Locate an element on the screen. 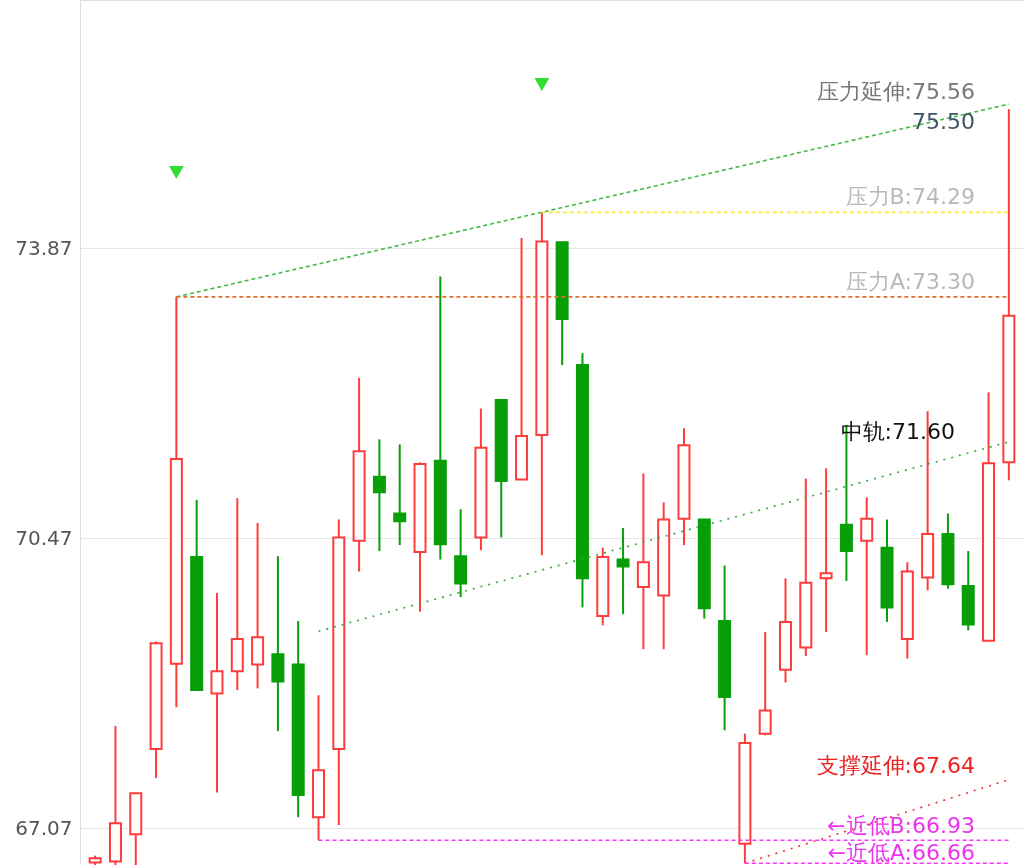 This screenshot has width=1024, height=865. annotation: 压力A:73.30 is located at coordinates (910, 281).